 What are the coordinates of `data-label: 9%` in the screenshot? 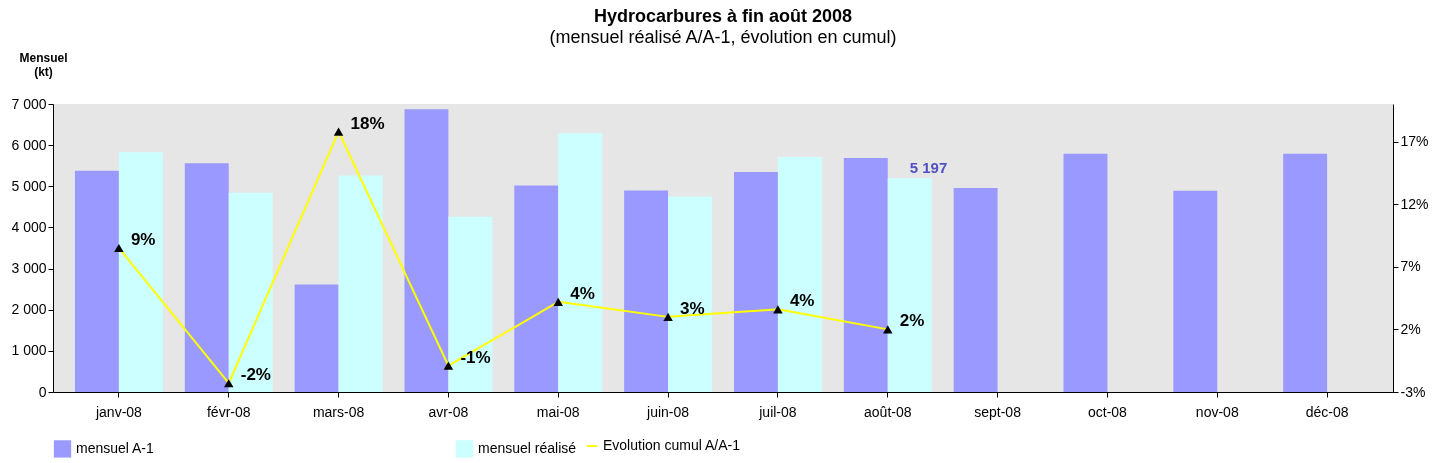 It's located at (143, 239).